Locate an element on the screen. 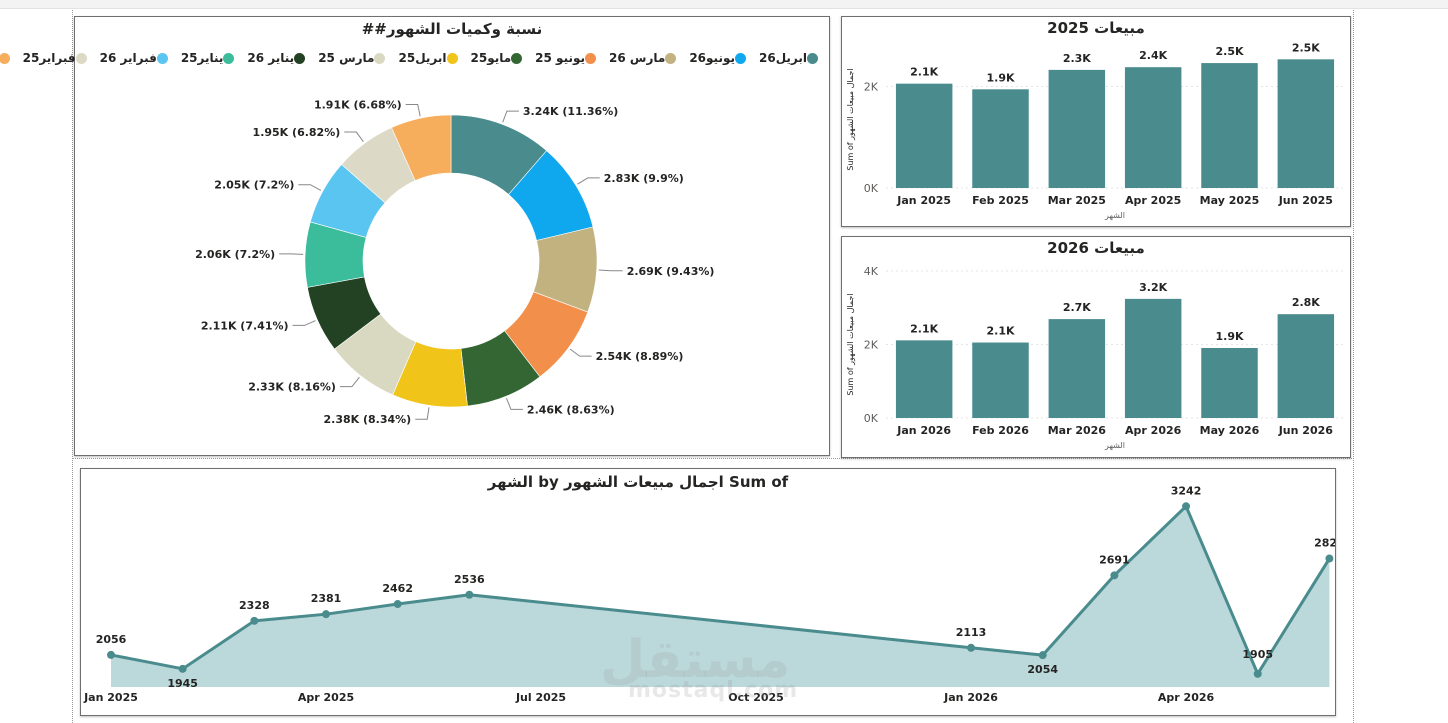  point-data-label: 2536 is located at coordinates (469, 579).